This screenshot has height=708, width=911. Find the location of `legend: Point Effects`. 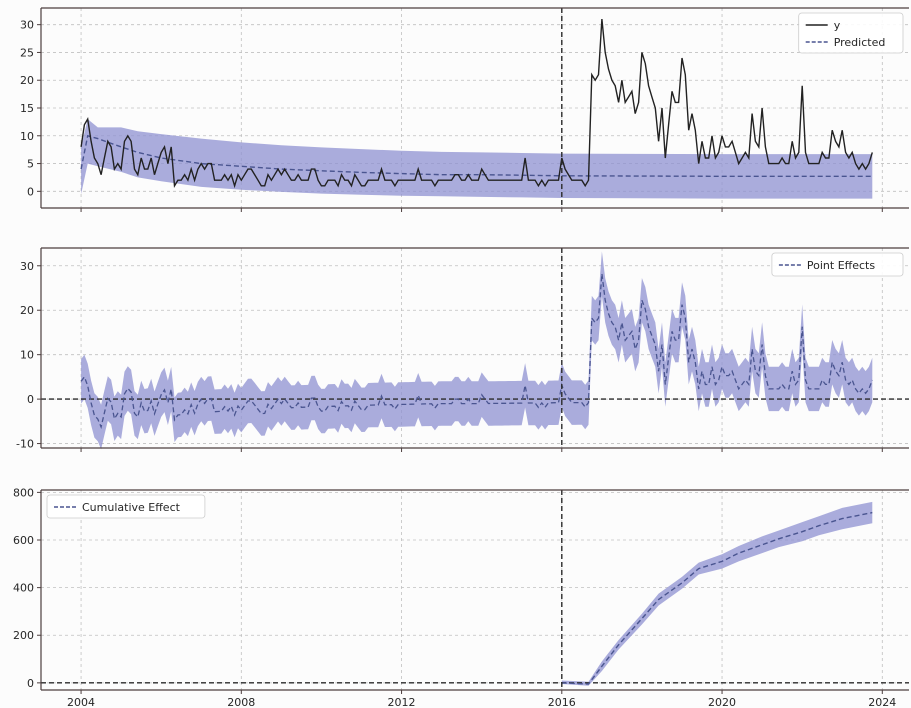

legend: Point Effects is located at coordinates (837, 264).